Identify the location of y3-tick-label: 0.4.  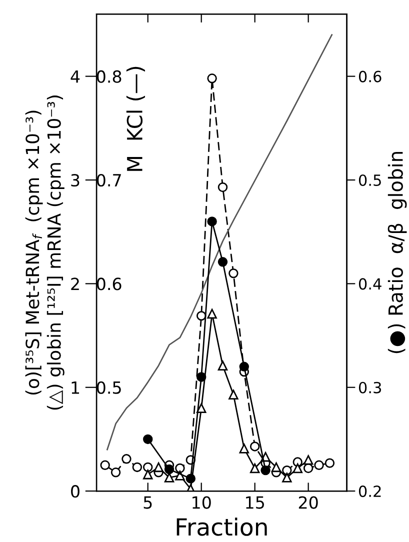
(370, 284).